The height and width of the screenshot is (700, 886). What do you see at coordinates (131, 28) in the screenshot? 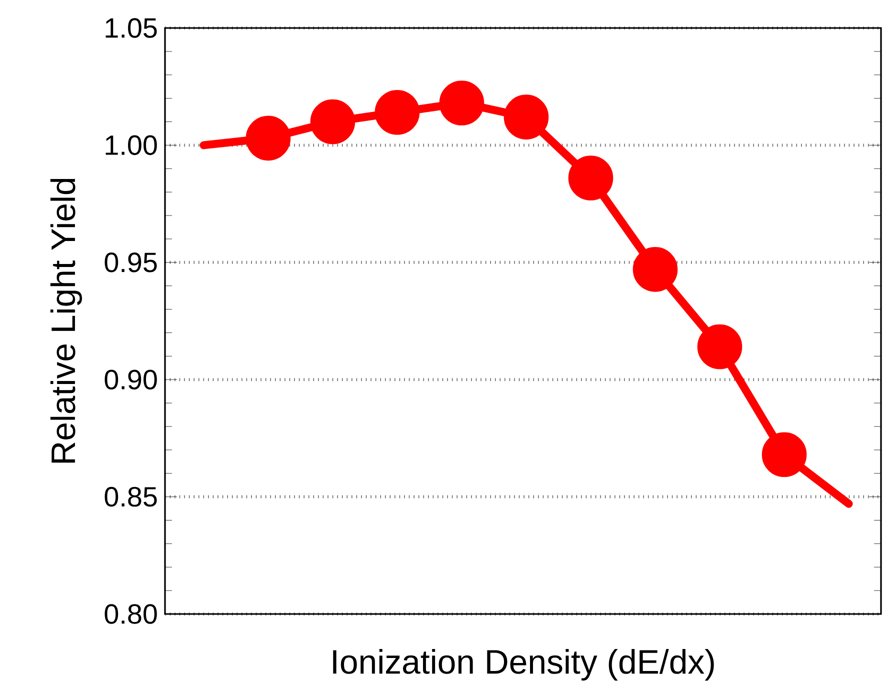
I see `y-tick-label: 1.05` at bounding box center [131, 28].